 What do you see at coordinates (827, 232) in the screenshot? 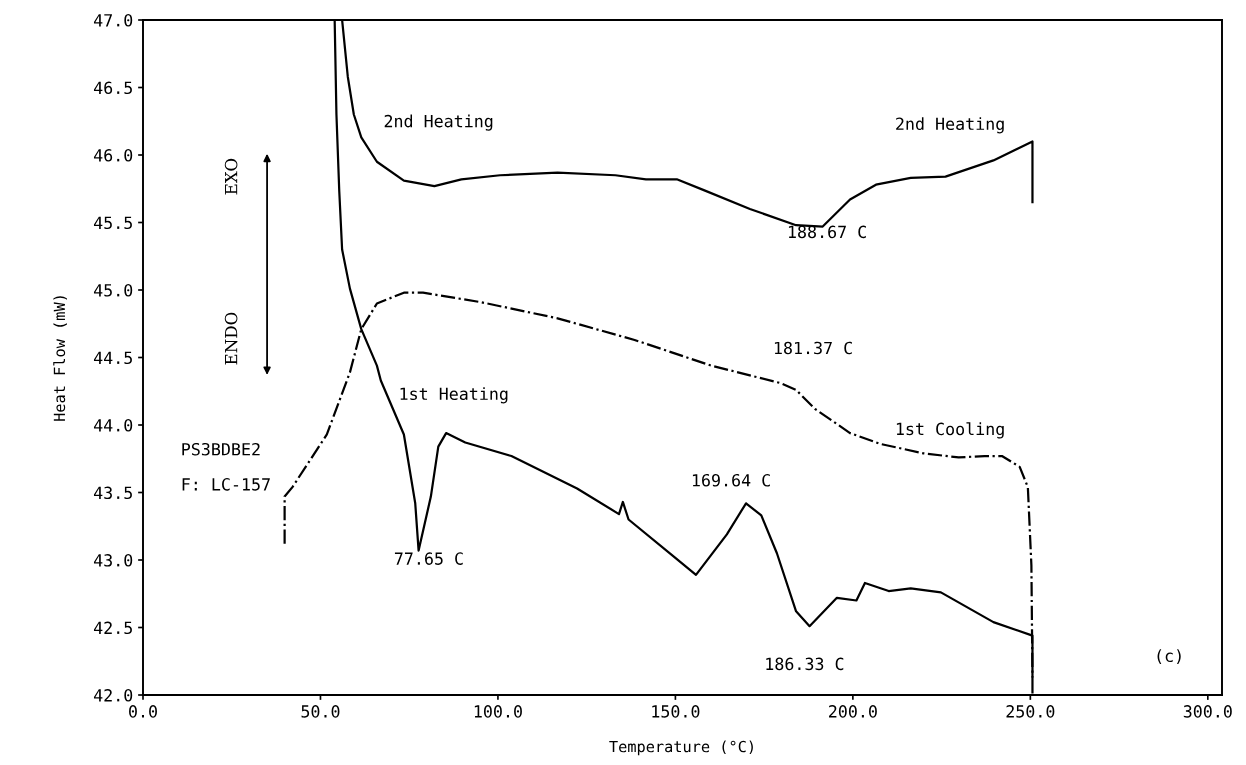
I see `annotation: 188.67 C` at bounding box center [827, 232].